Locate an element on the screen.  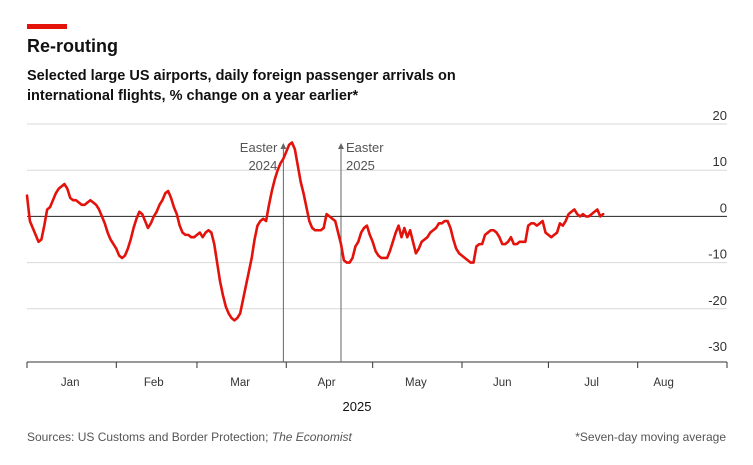
y-tick-label: 20 is located at coordinates (720, 115).